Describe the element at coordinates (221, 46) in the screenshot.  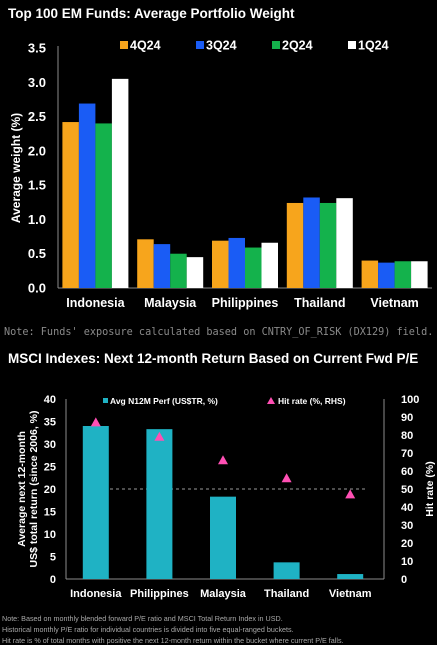
I see `legend-label: 3Q24` at that location.